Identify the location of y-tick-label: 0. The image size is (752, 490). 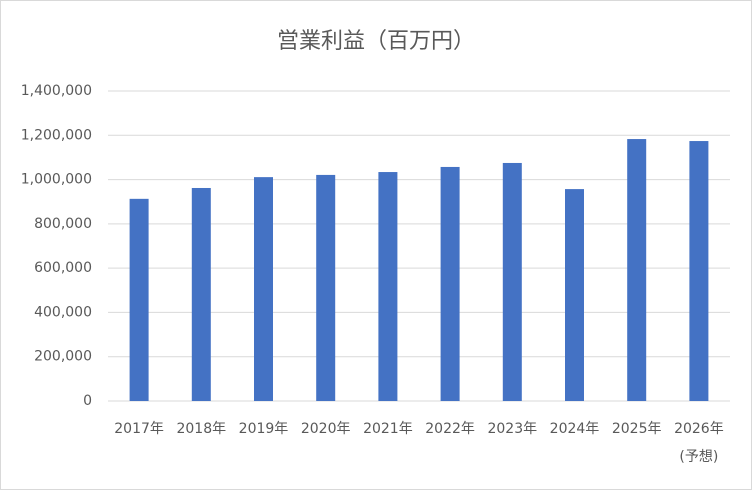
(87, 401).